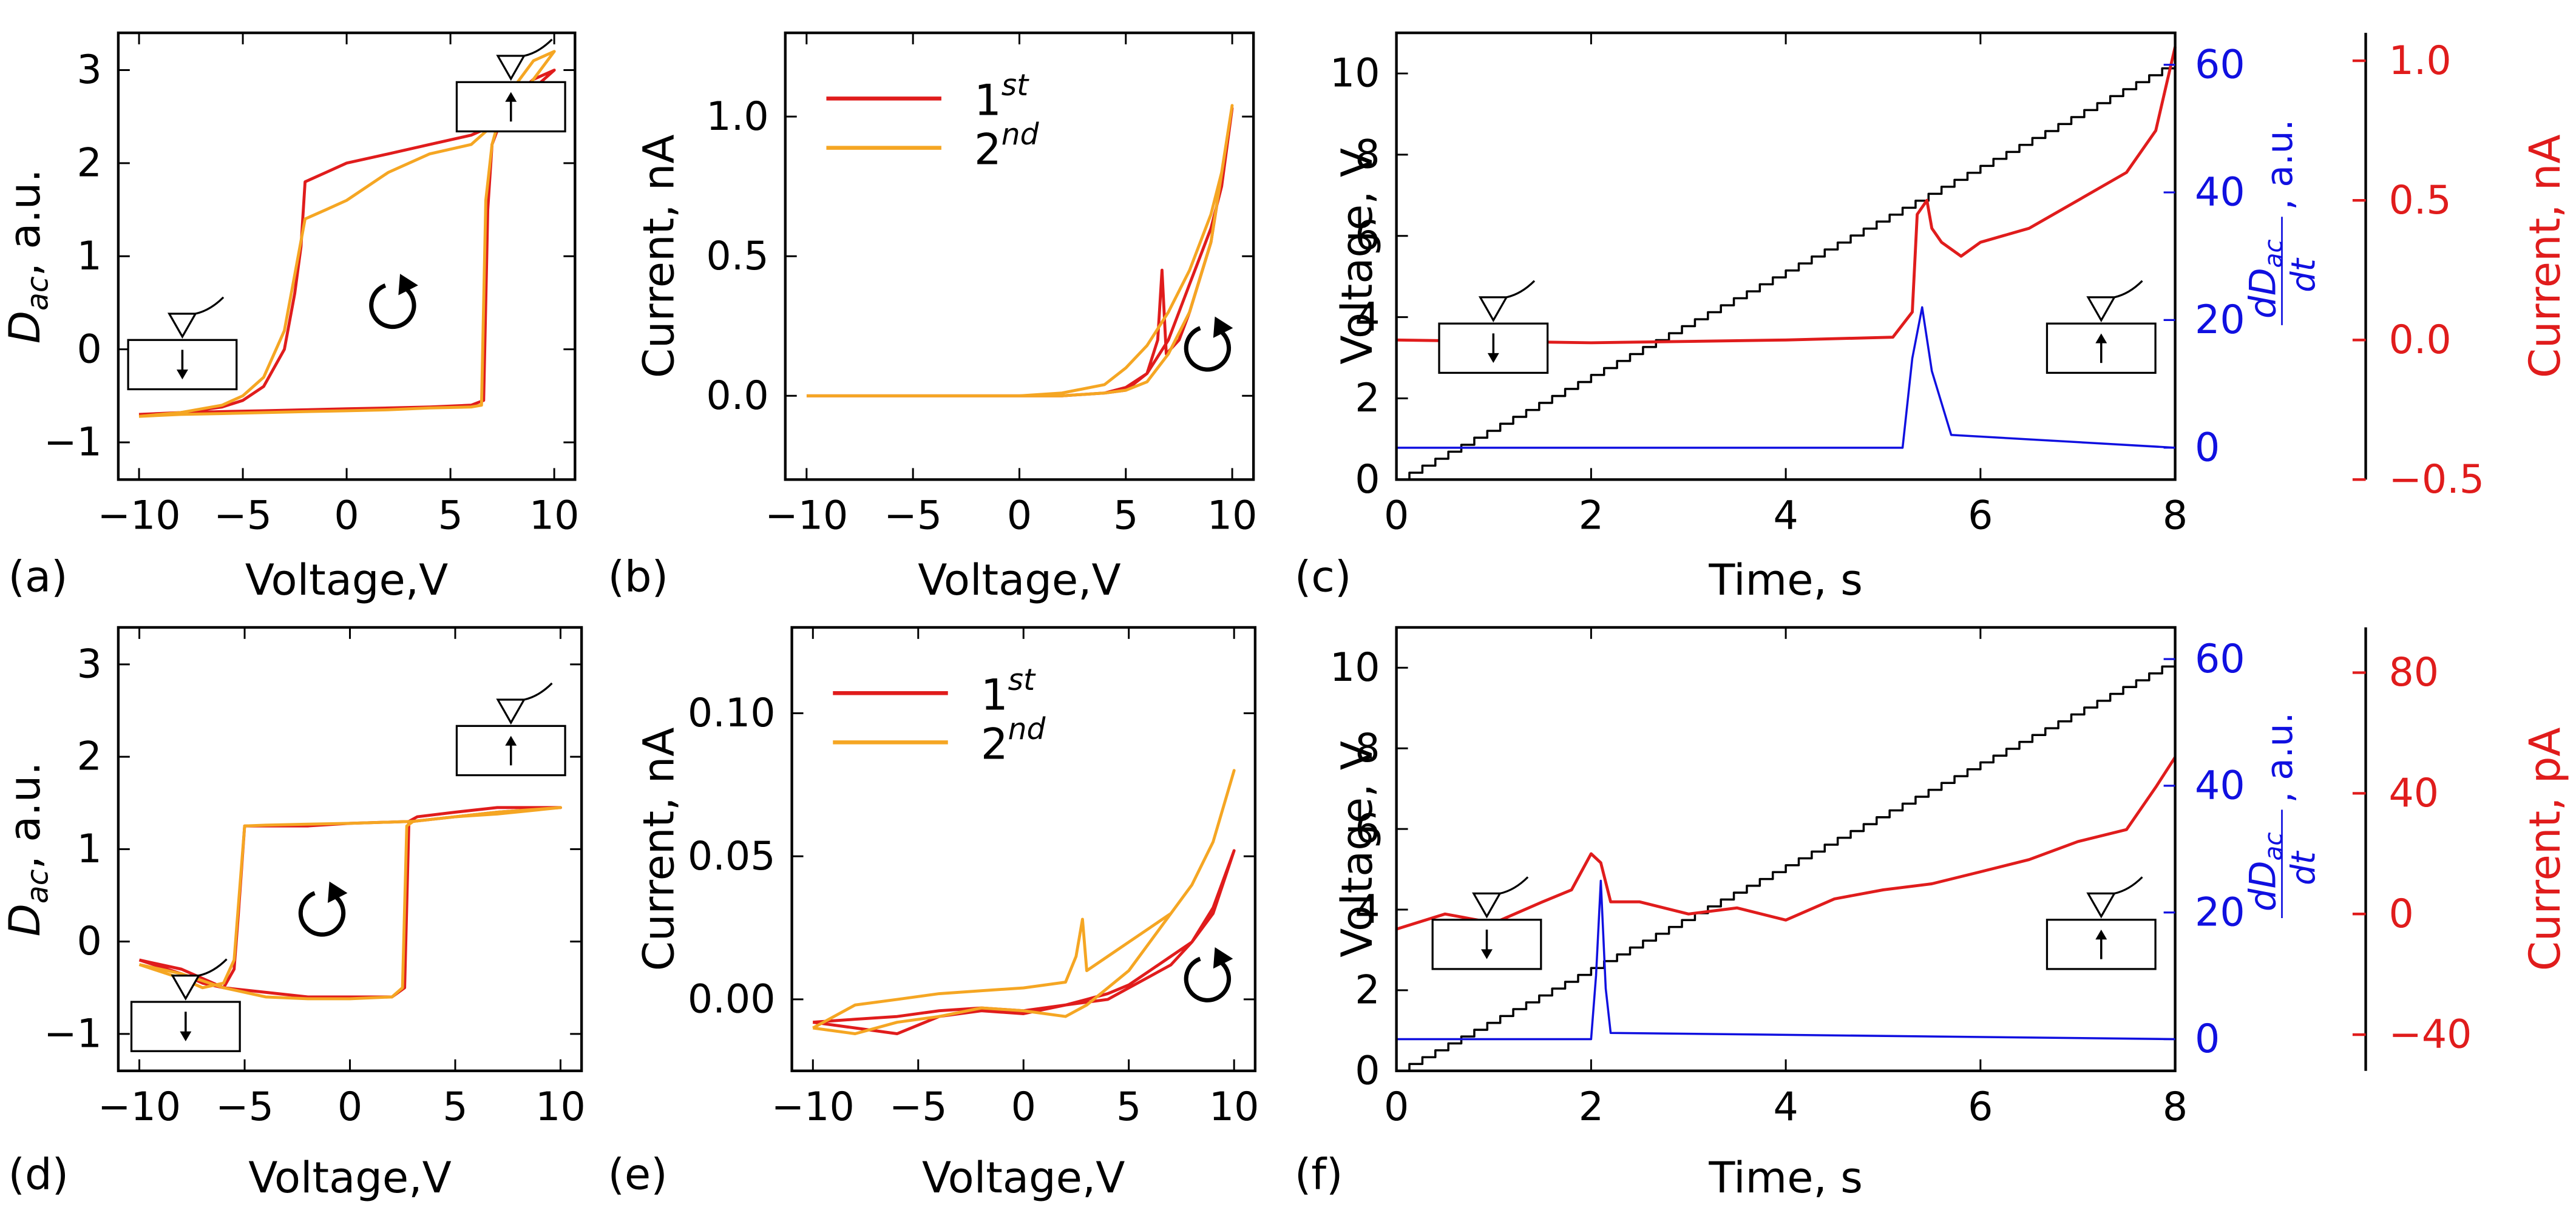 This screenshot has width=2576, height=1230. What do you see at coordinates (737, 256) in the screenshot?
I see `y-tick-label: 0.5` at bounding box center [737, 256].